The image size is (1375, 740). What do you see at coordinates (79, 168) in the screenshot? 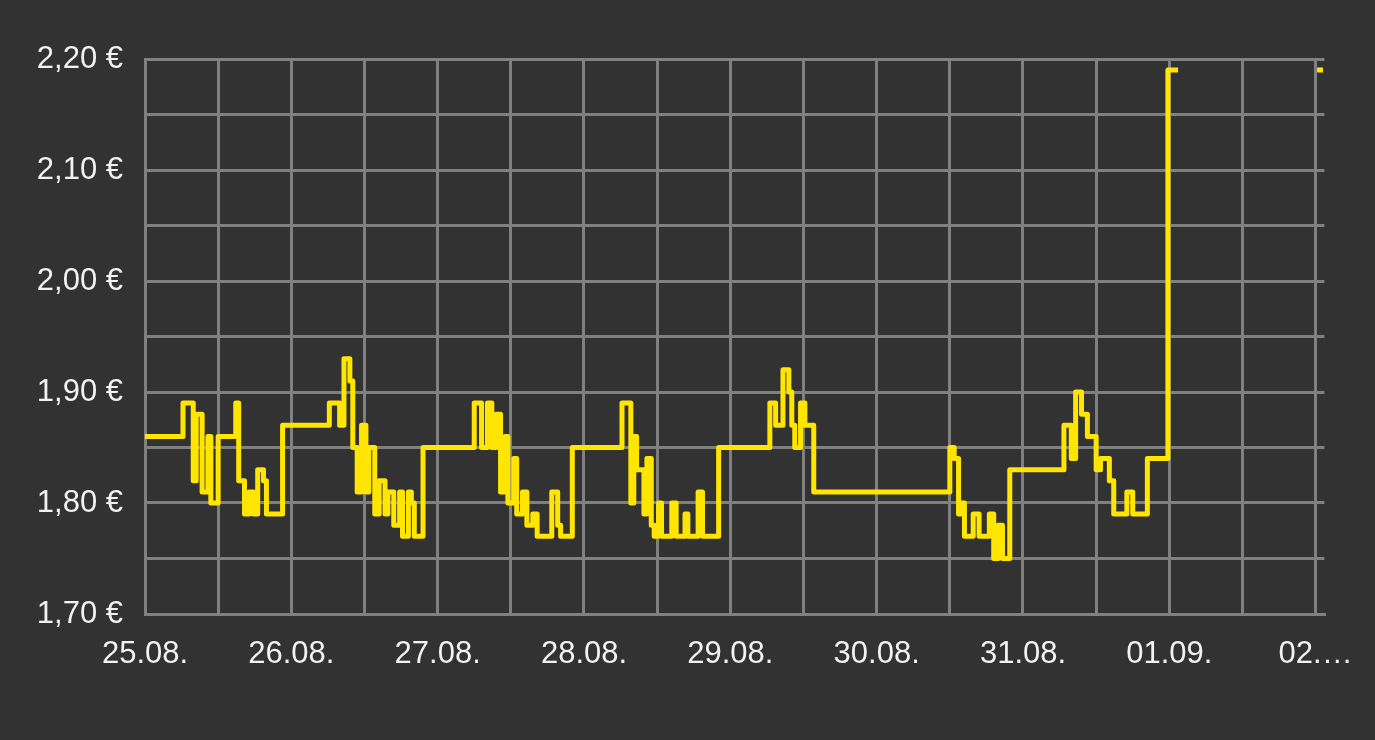
I see `y-tick-label: 2,10 €` at bounding box center [79, 168].